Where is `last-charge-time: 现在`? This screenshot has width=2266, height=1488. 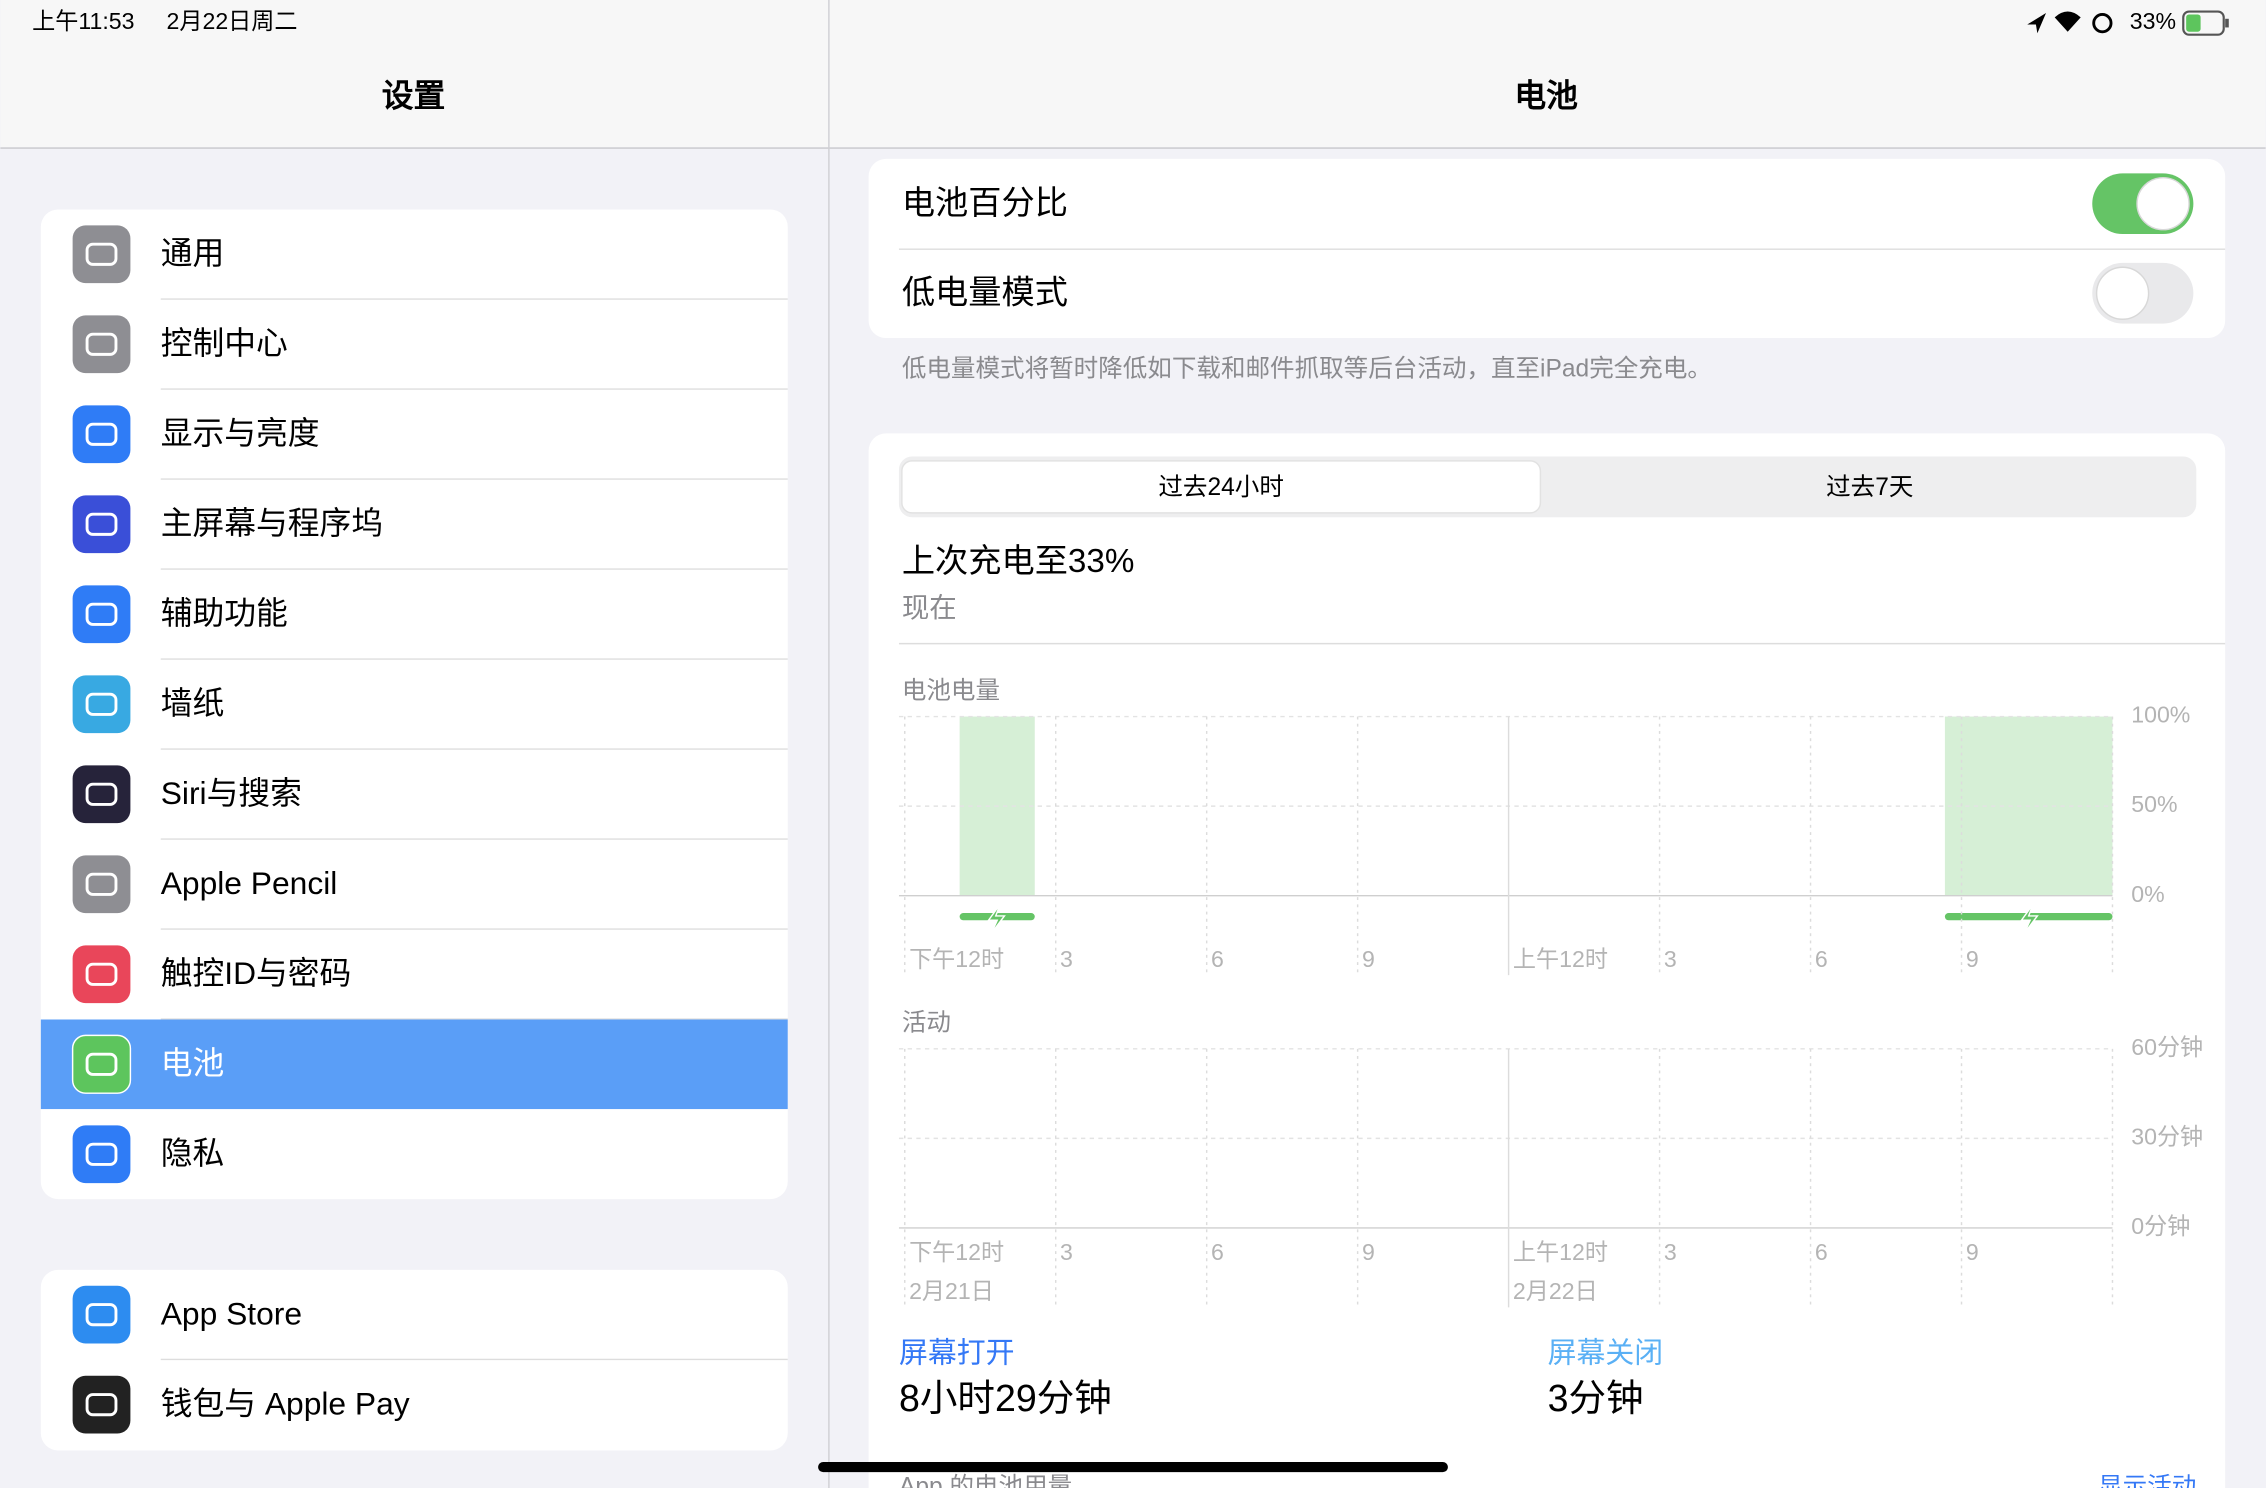
last-charge-time: 现在 is located at coordinates (929, 607).